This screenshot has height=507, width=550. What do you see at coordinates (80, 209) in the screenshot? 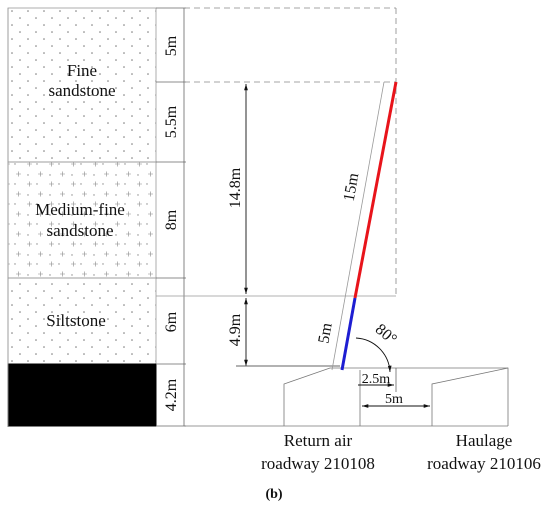
I see `label-medium-fine: Medium-fine` at bounding box center [80, 209].